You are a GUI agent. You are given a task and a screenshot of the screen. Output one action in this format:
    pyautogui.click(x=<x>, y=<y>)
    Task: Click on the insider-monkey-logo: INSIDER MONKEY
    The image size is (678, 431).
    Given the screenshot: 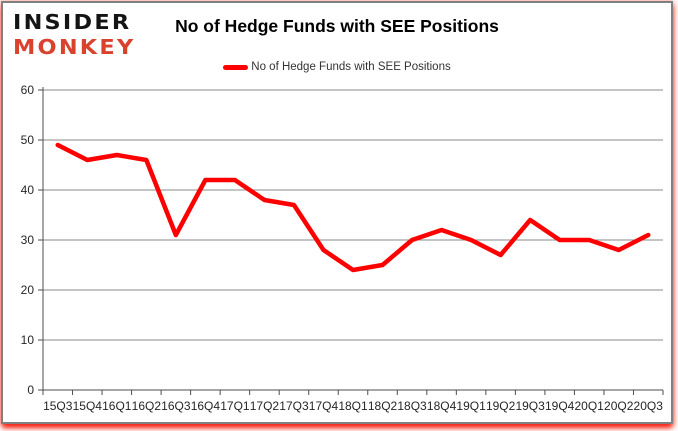 What is the action you would take?
    pyautogui.click(x=73, y=35)
    